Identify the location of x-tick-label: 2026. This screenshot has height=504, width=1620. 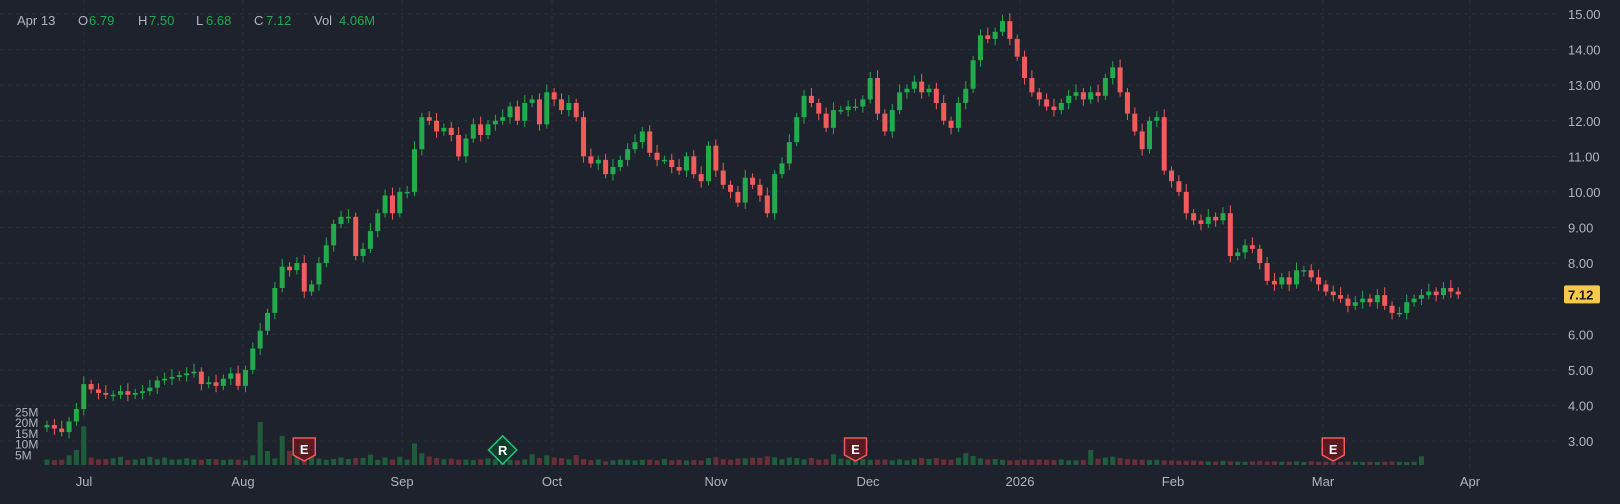
(1020, 481).